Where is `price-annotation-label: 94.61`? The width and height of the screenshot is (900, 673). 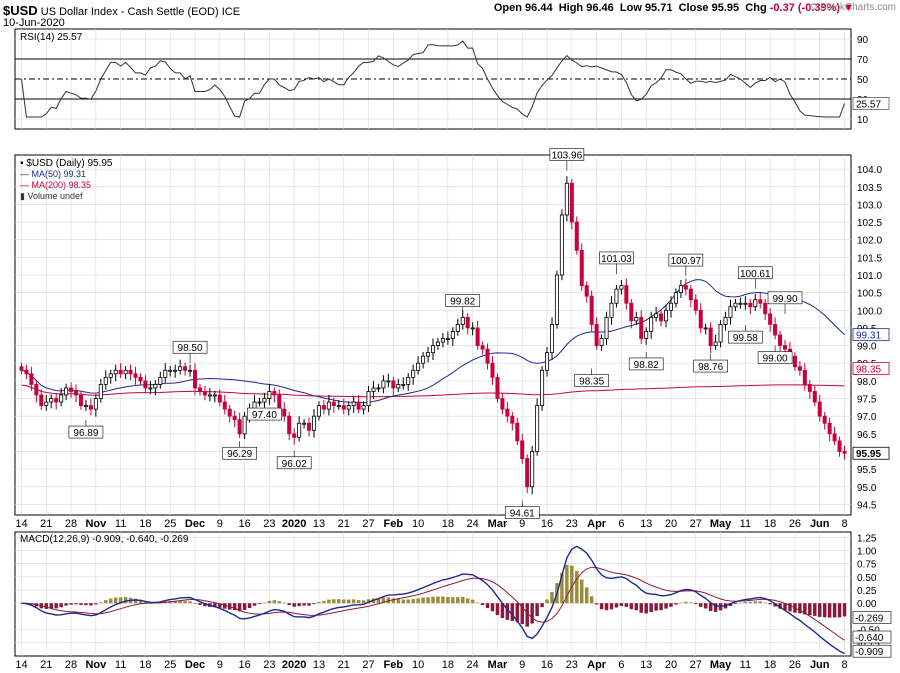
price-annotation-label: 94.61 is located at coordinates (522, 514).